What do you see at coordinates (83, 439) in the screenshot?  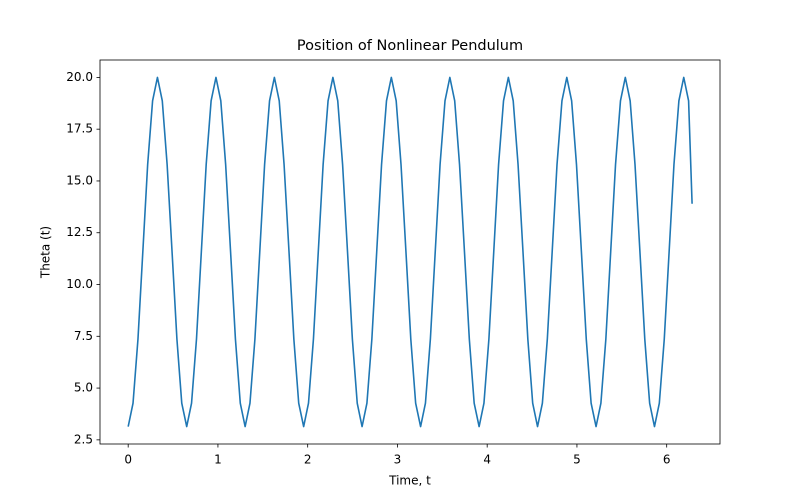 I see `y-tick-label: 2.5` at bounding box center [83, 439].